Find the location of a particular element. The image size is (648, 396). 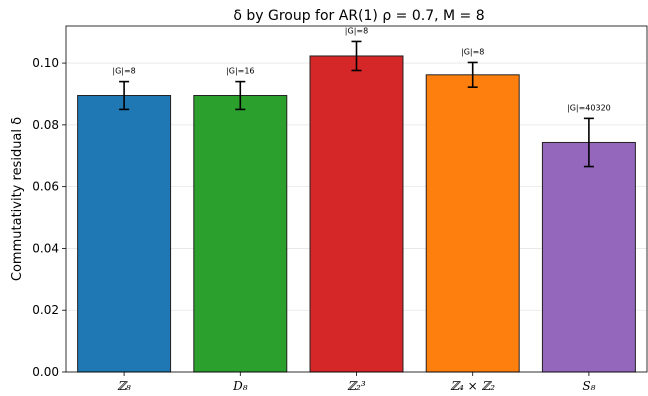

y-tick-label: 0.06 is located at coordinates (45, 187).